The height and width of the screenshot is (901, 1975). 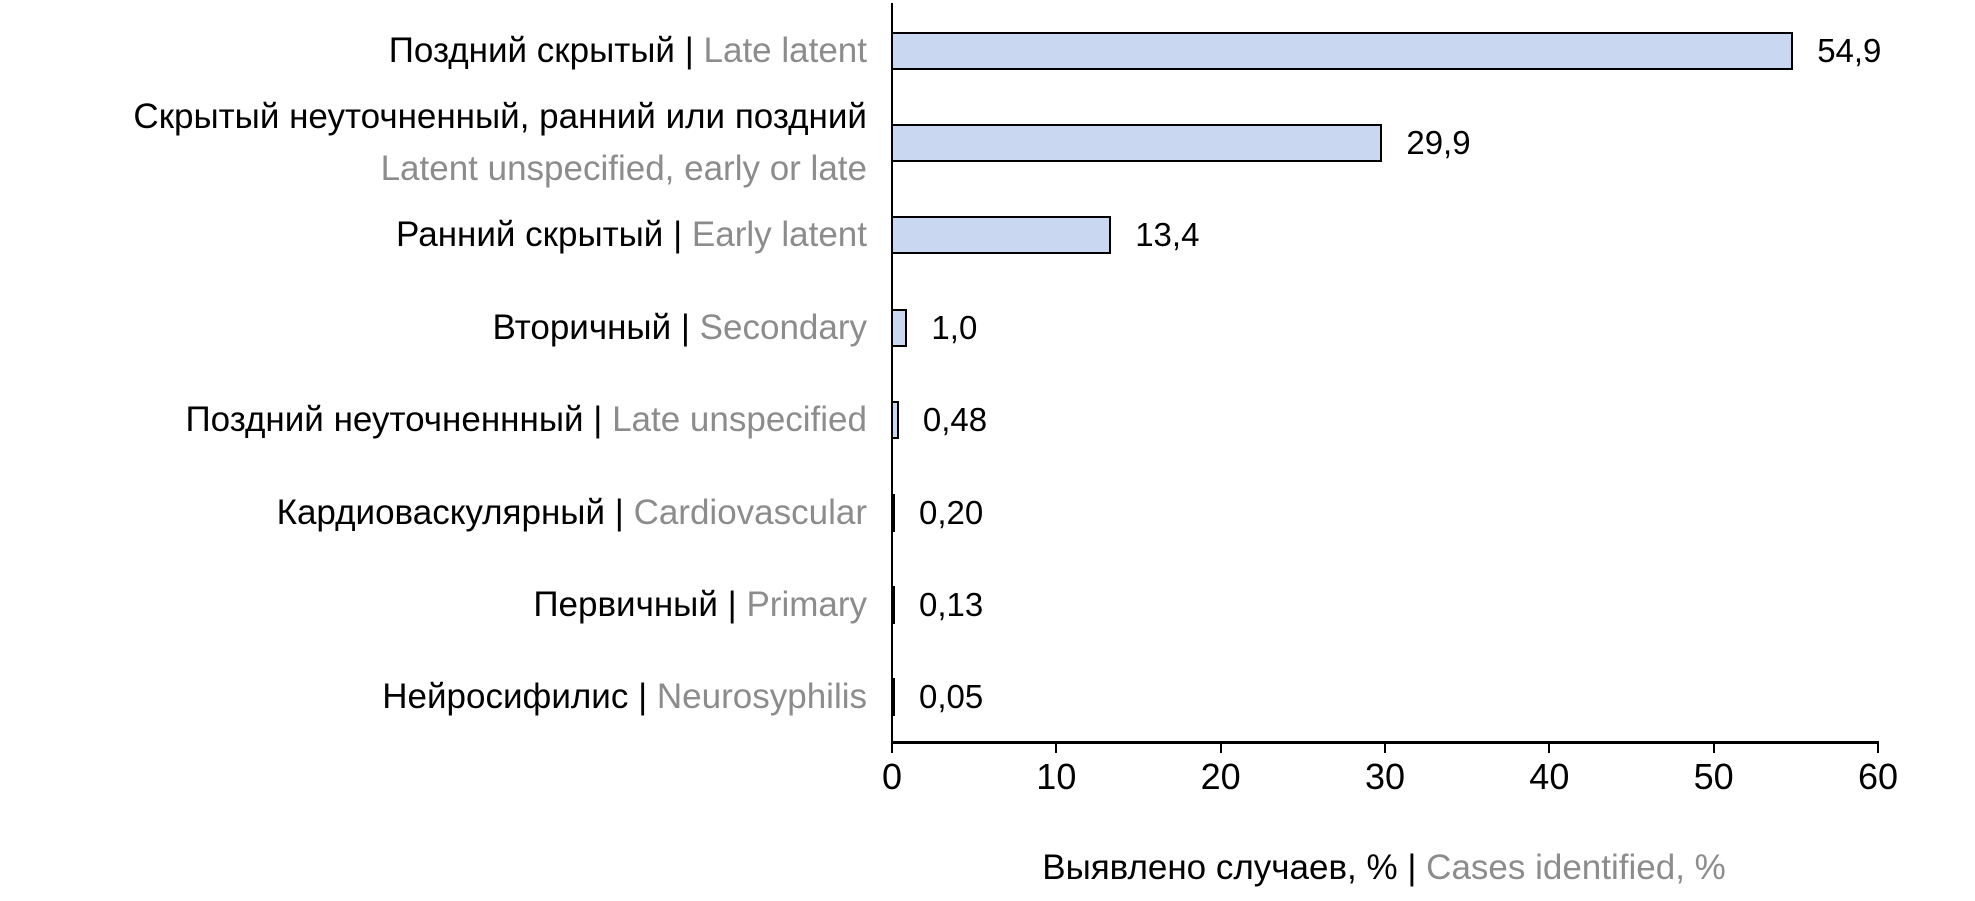 I want to click on x-axis-title-ru: Выявлено случаев, %, so click(x=1220, y=867).